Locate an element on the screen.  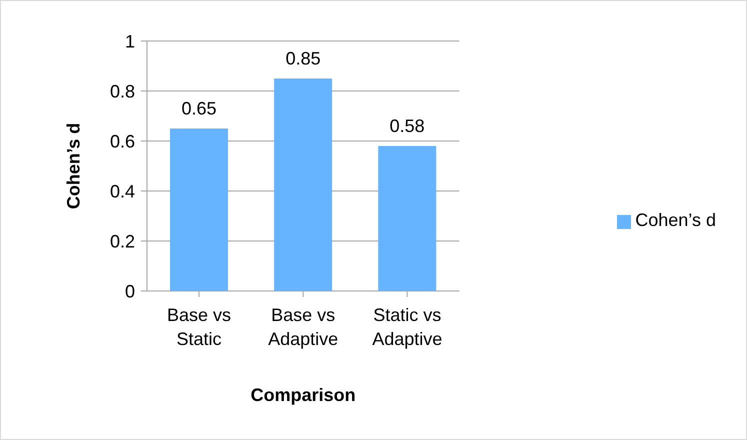
y-tick-label: 0.6 is located at coordinates (122, 141).